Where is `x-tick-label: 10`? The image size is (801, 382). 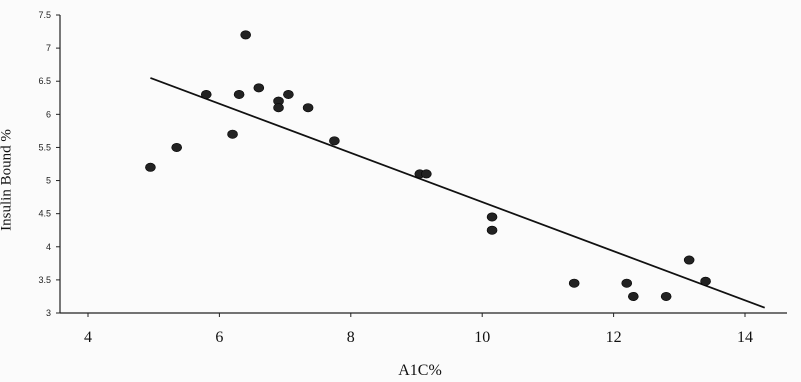 x-tick-label: 10 is located at coordinates (482, 337).